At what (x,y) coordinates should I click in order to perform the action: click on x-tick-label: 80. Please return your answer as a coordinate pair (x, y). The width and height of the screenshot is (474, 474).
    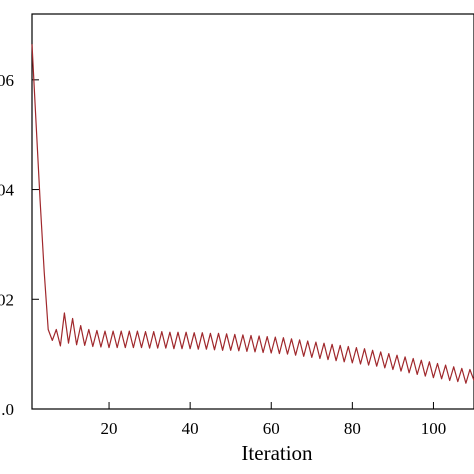
    Looking at the image, I should click on (352, 428).